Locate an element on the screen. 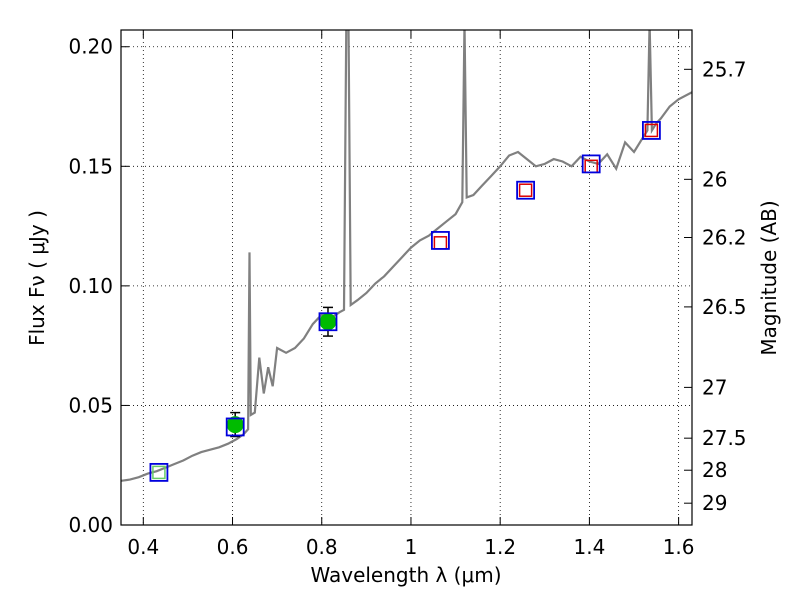  x-axis-label: Wavelength λ (μm) is located at coordinates (405, 575).